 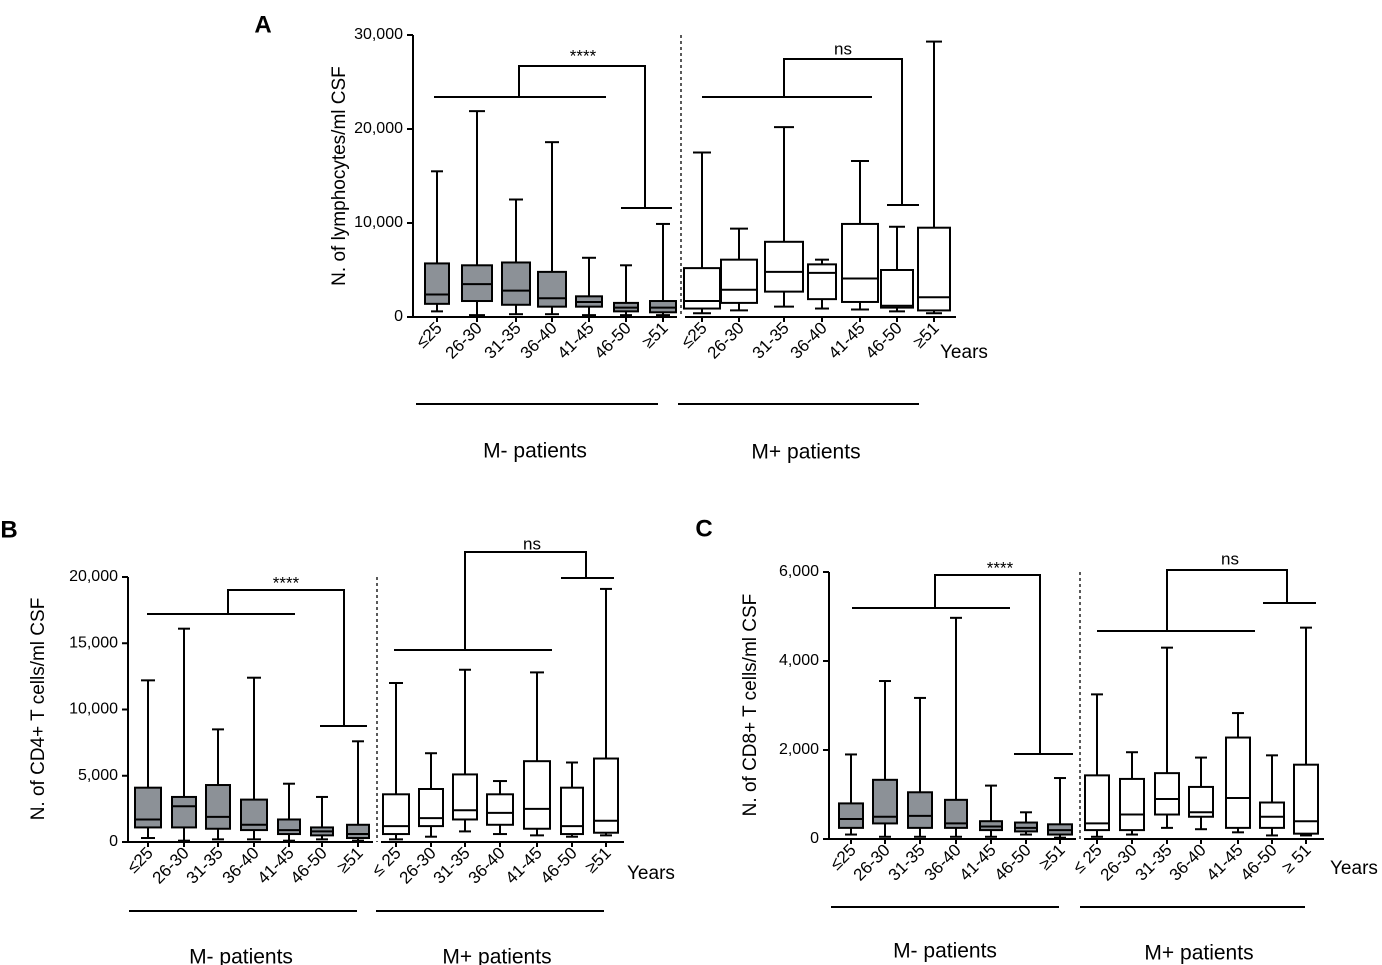 What do you see at coordinates (8, 529) in the screenshot?
I see `panel-letter: B` at bounding box center [8, 529].